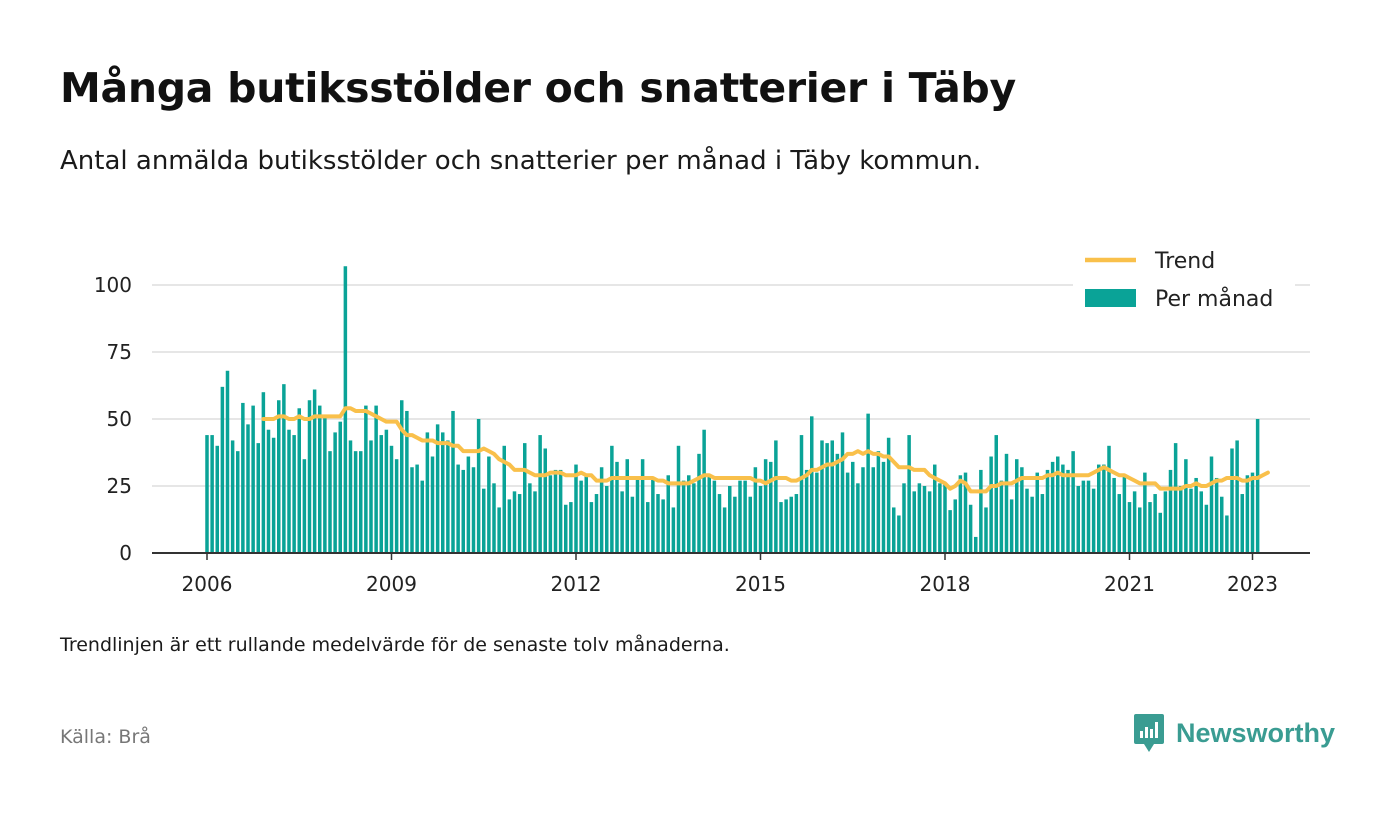  Describe the element at coordinates (105, 737) in the screenshot. I see `source-credit: Källa: Brå` at that location.